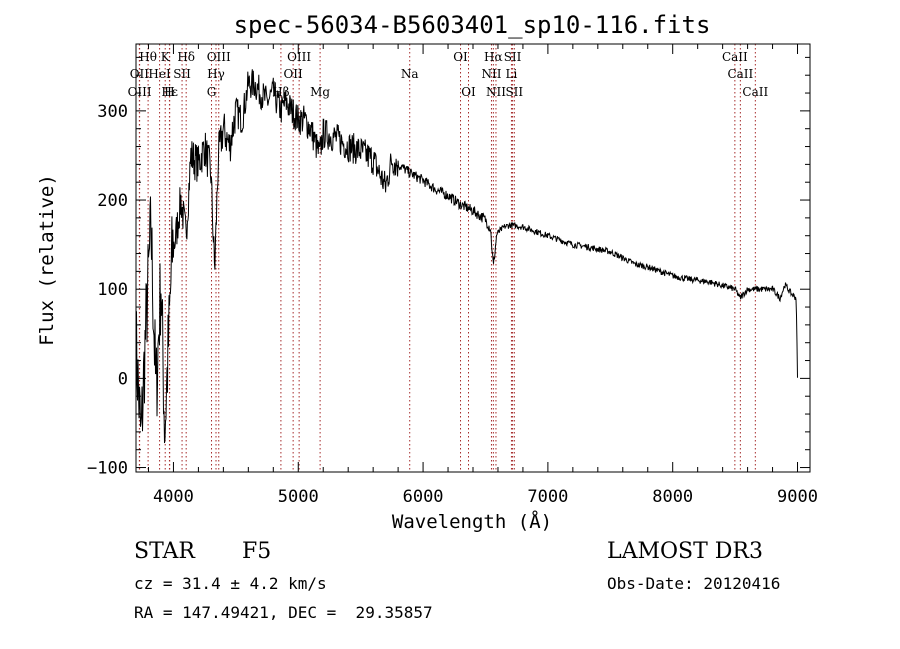 The width and height of the screenshot is (900, 649). I want to click on line-label-19: Hε, so click(169, 92).